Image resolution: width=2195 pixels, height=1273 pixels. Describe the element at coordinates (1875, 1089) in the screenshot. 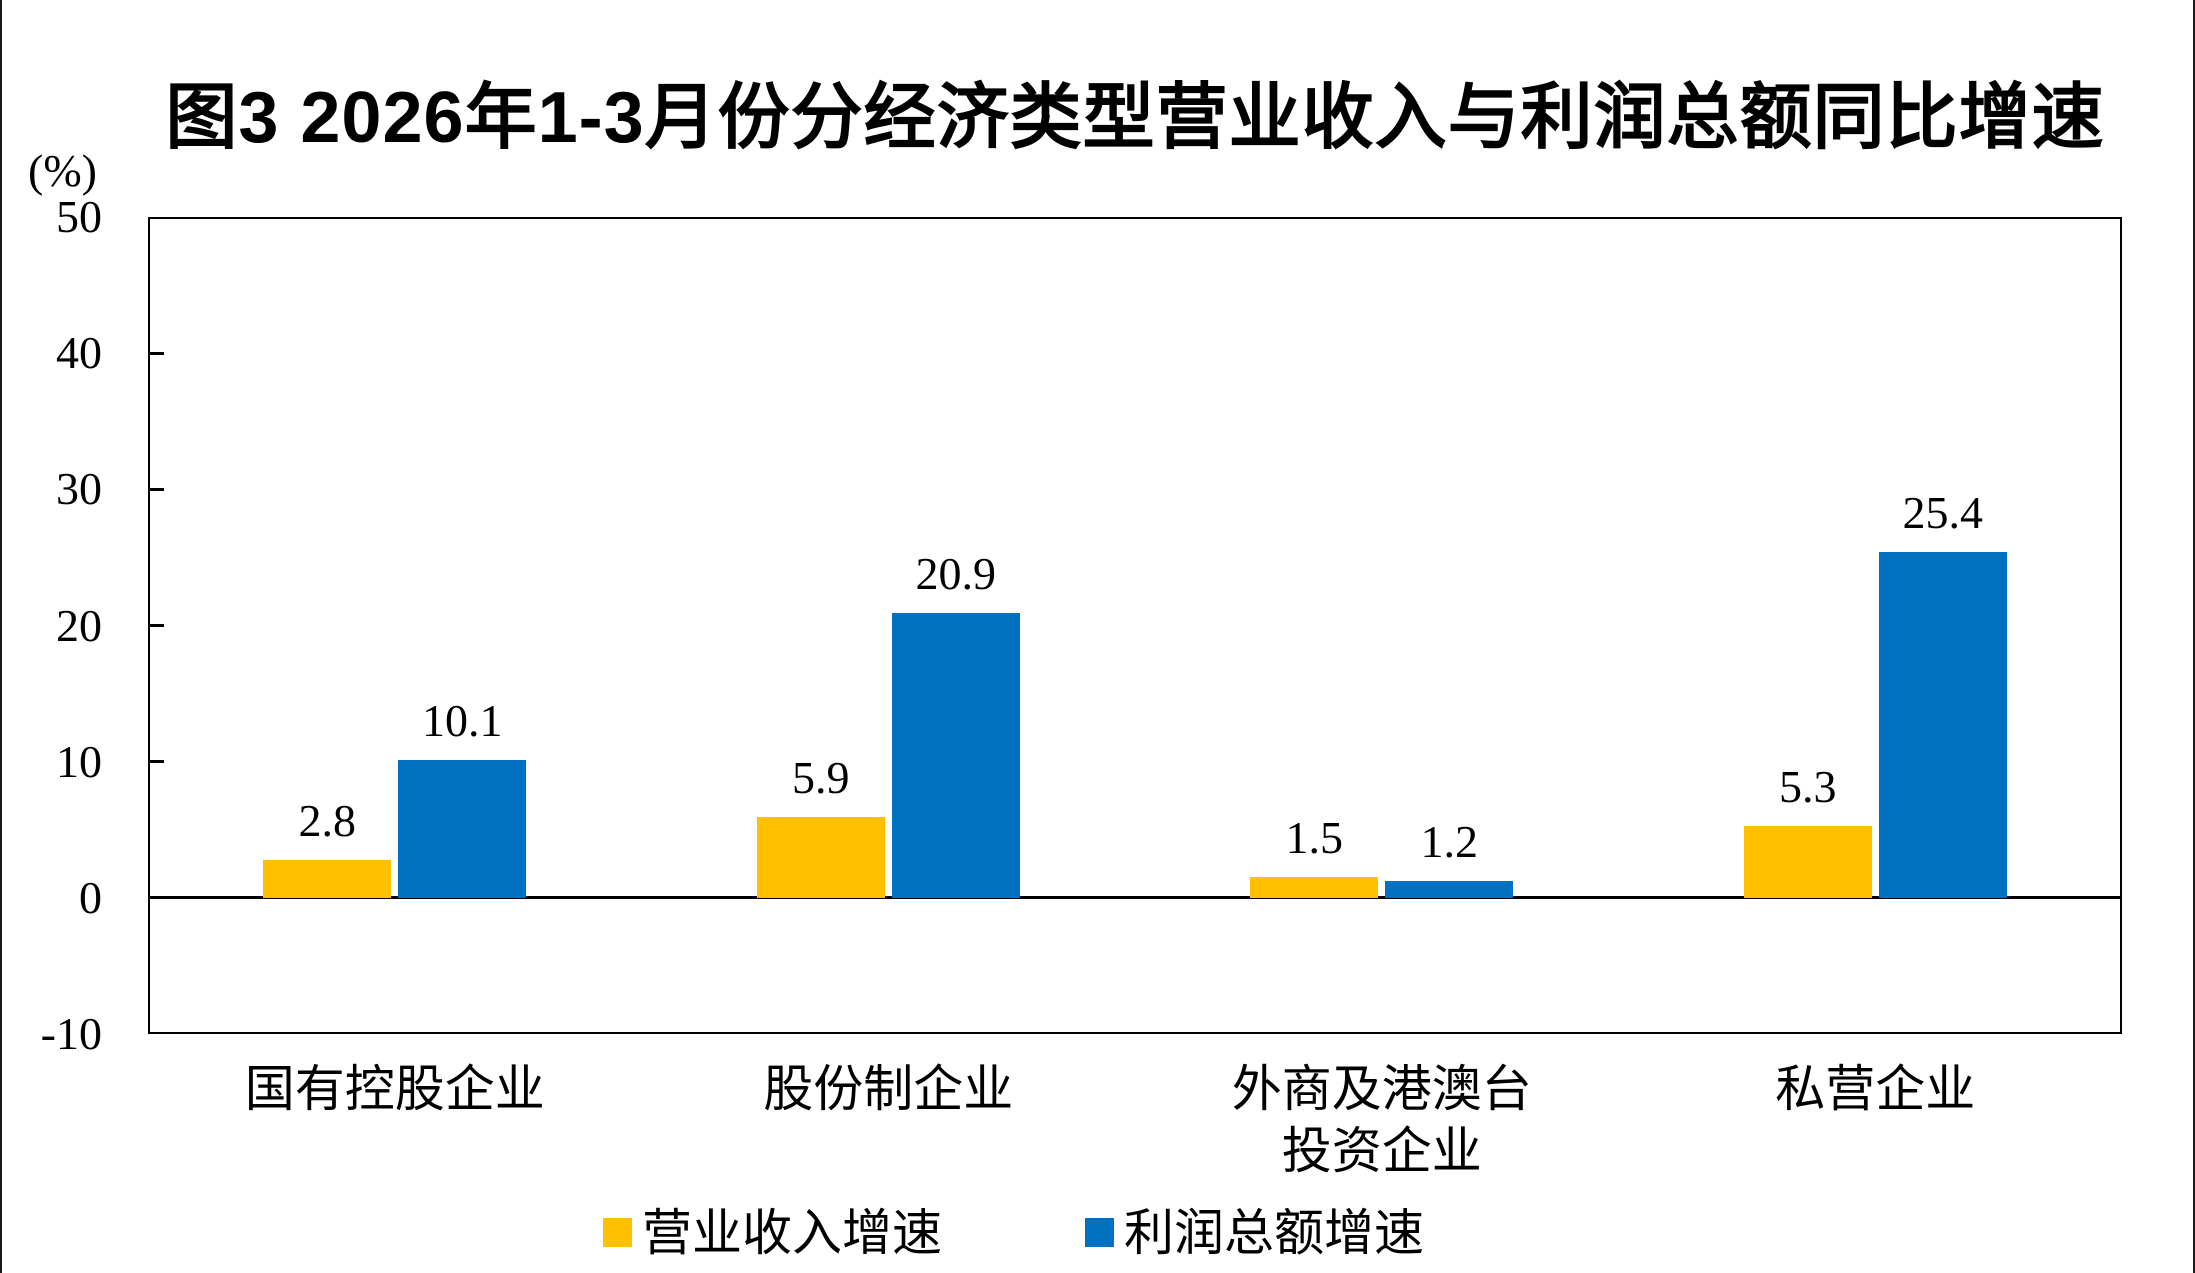

I see `x-axis-category-label: 私营企业` at that location.